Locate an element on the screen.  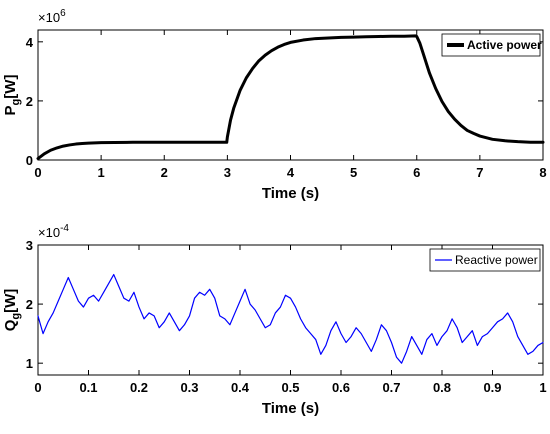
active-power-y-tick-label: 4 is located at coordinates (30, 42).